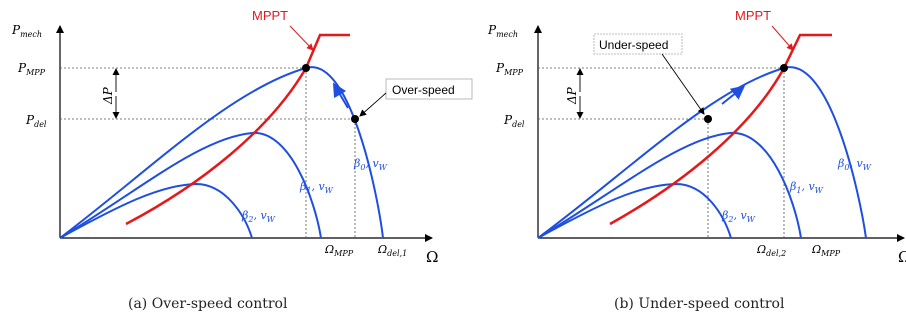  I want to click on curve-beta2, so click(156, 210).